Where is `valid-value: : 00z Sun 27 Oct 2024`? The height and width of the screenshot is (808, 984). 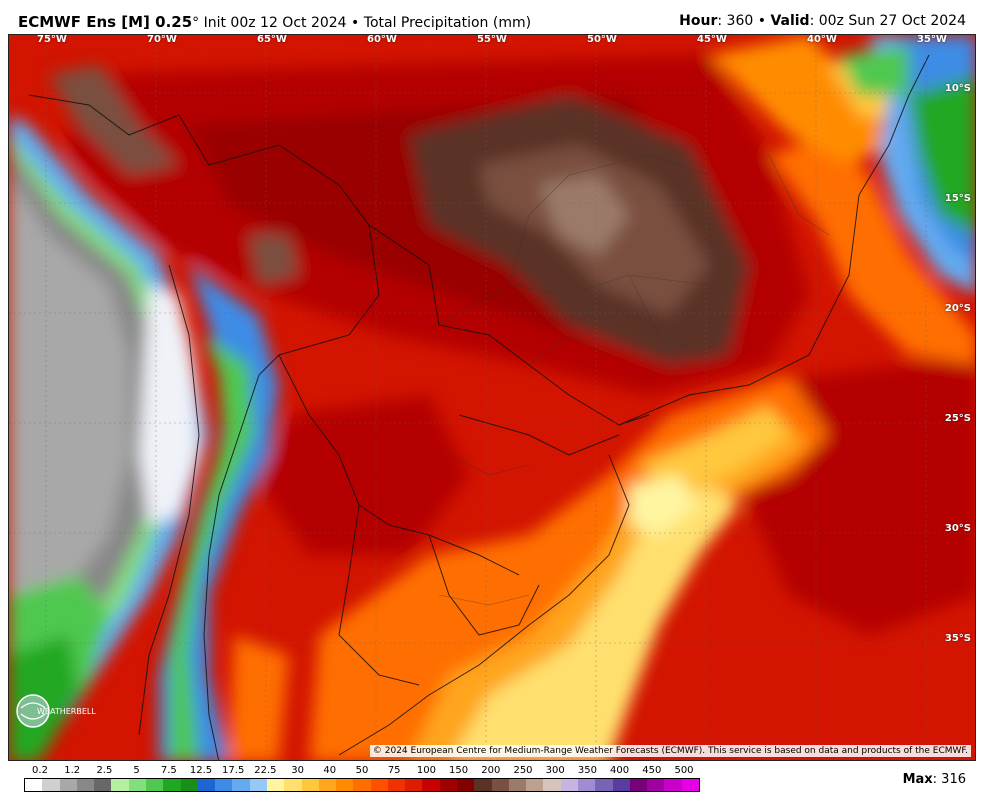
valid-value: : 00z Sun 27 Oct 2024 is located at coordinates (887, 21).